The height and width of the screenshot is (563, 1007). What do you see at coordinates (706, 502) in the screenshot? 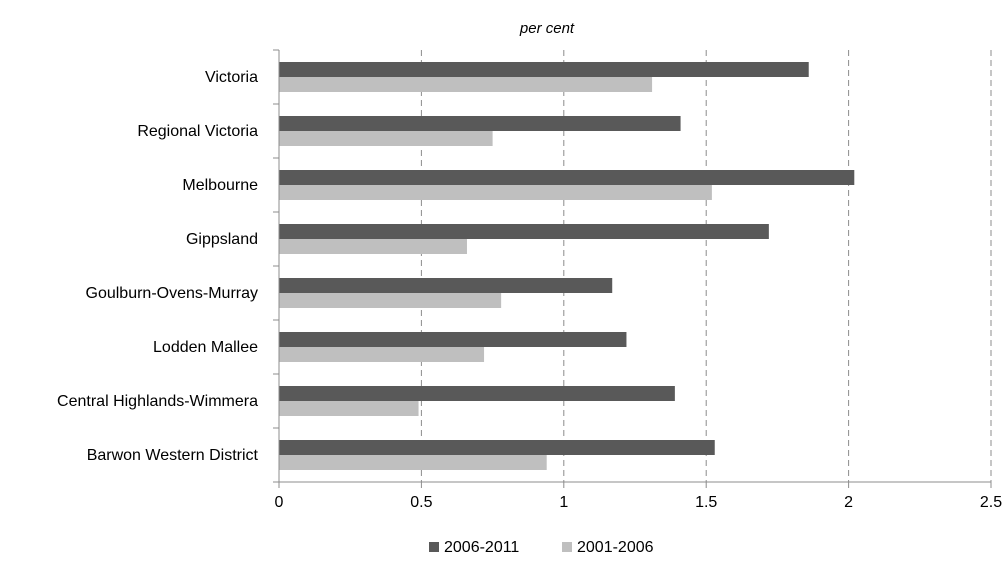
I see `x-tick-label: 1.5` at bounding box center [706, 502].